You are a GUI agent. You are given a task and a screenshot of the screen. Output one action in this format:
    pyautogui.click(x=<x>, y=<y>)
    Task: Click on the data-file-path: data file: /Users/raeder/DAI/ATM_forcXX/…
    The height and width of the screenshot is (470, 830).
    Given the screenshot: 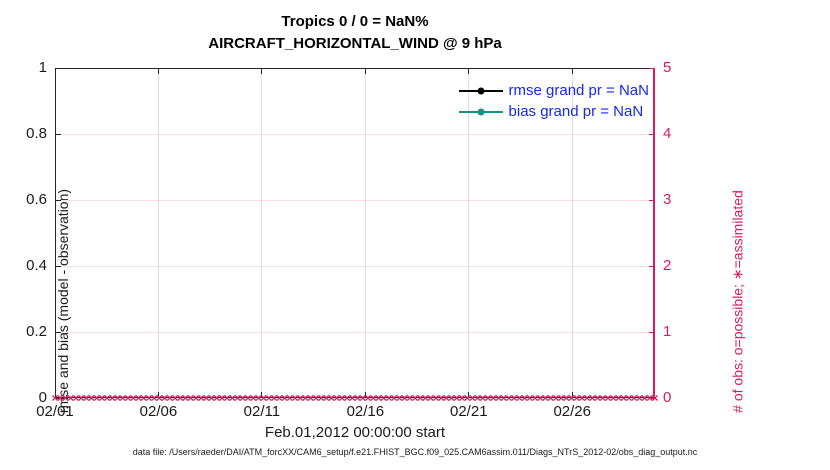 What is the action you would take?
    pyautogui.click(x=415, y=452)
    